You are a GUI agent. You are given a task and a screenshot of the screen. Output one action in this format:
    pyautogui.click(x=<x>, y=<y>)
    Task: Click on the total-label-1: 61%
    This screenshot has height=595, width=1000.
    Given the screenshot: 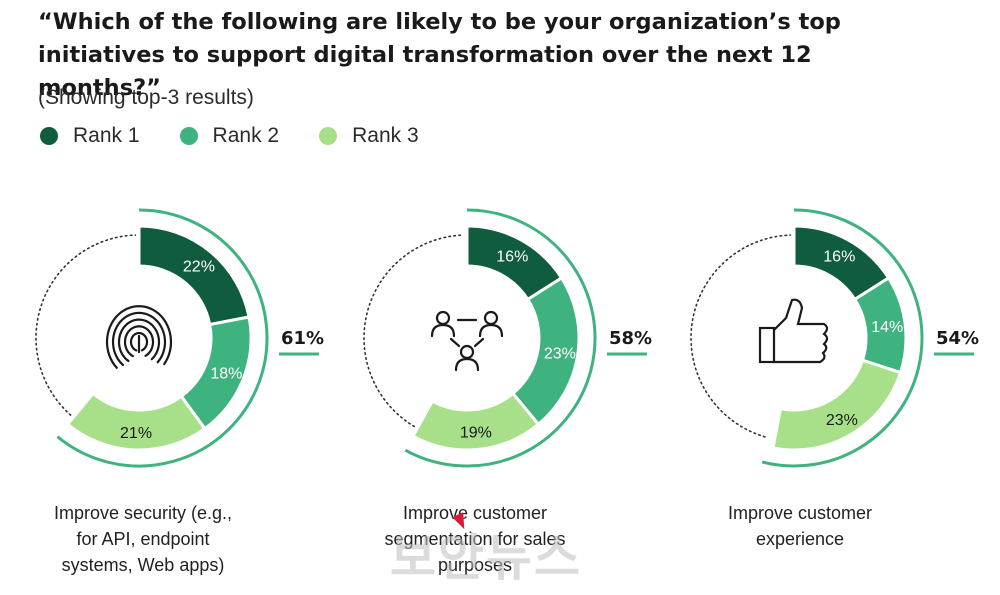 What is the action you would take?
    pyautogui.click(x=302, y=338)
    